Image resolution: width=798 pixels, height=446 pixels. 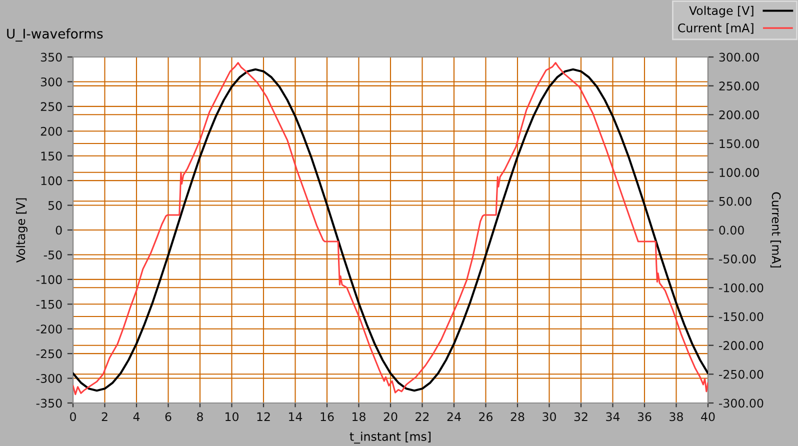 What do you see at coordinates (49, 304) in the screenshot?
I see `y-tick-label: -150` at bounding box center [49, 304].